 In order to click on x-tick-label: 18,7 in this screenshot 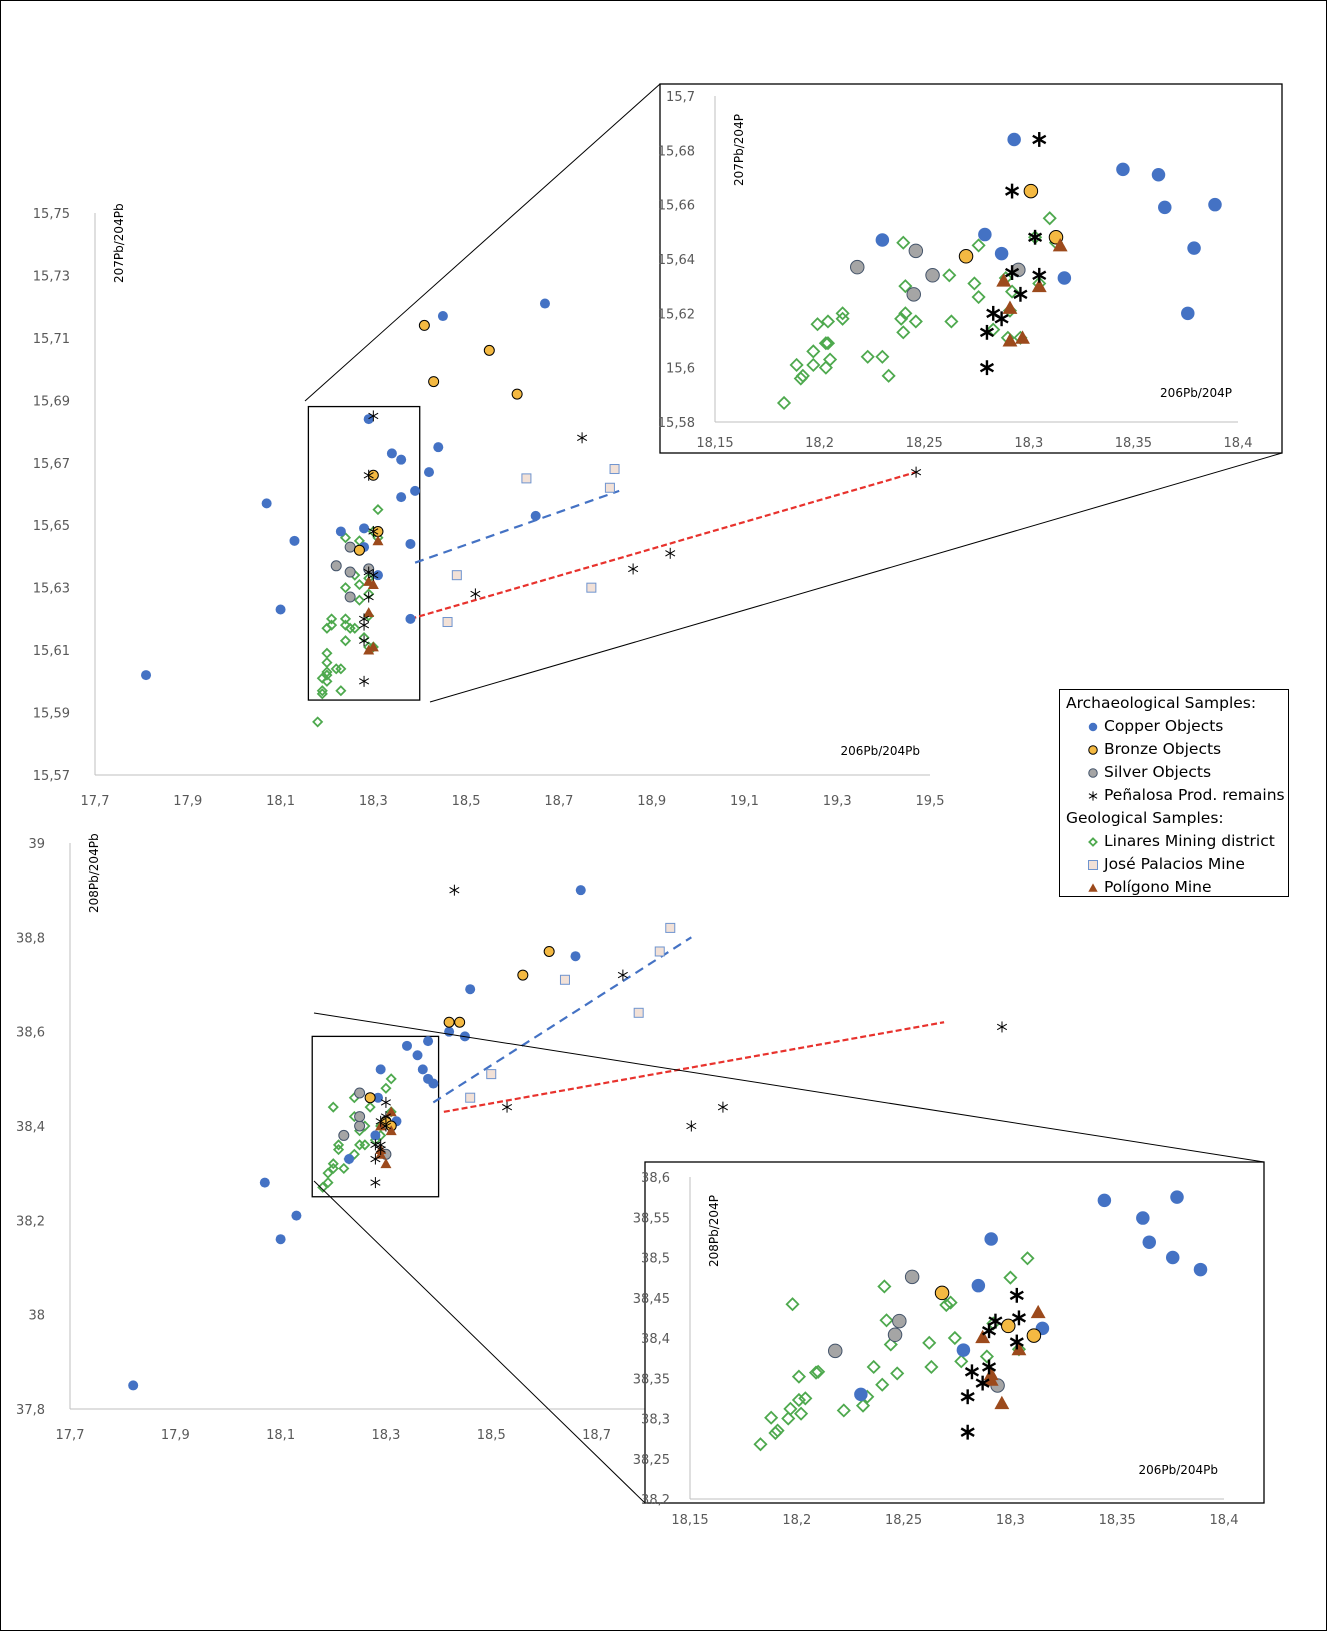, I will do `click(596, 1435)`.